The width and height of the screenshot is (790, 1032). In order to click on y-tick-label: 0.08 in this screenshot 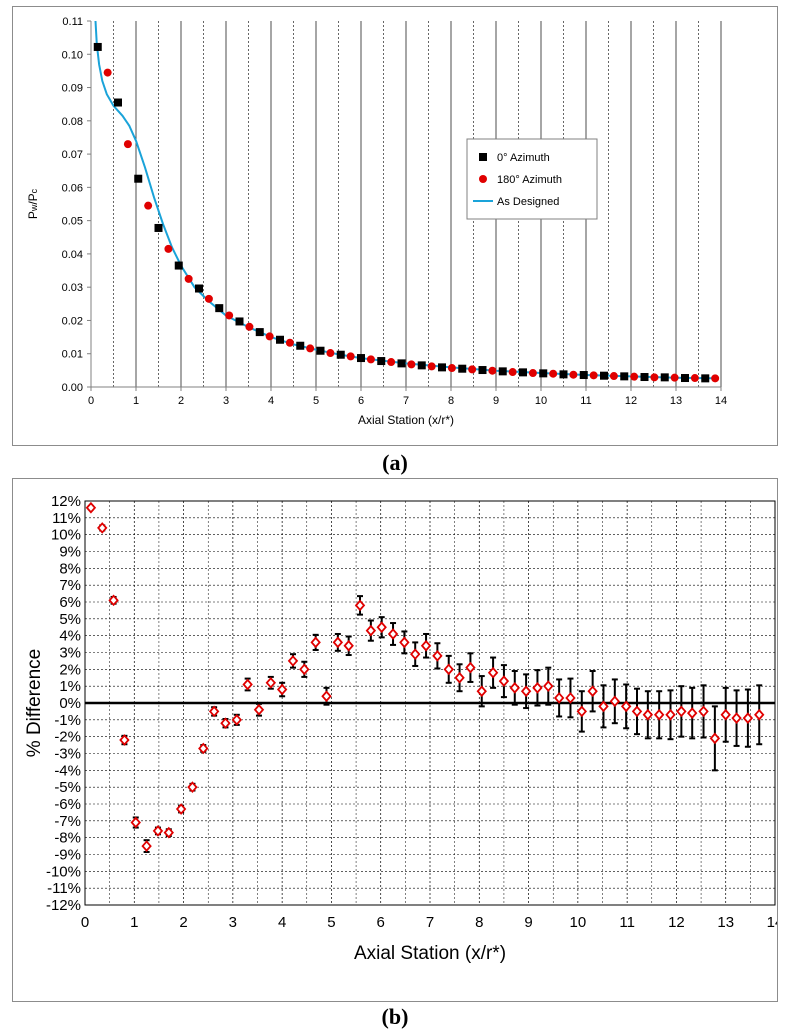, I will do `click(72, 122)`.